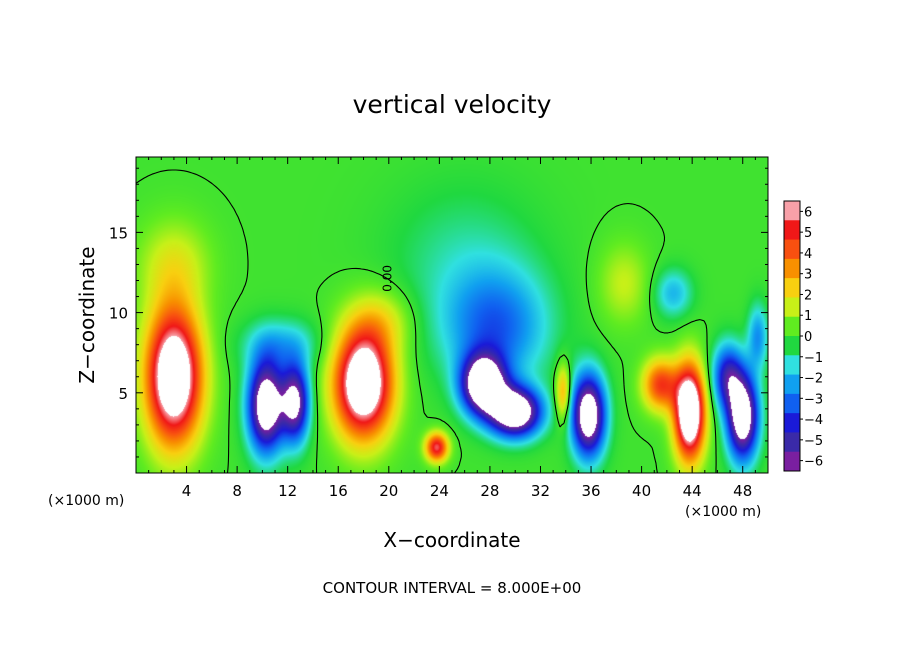  Describe the element at coordinates (813, 441) in the screenshot. I see `colorbar-tick-label: −5` at that location.